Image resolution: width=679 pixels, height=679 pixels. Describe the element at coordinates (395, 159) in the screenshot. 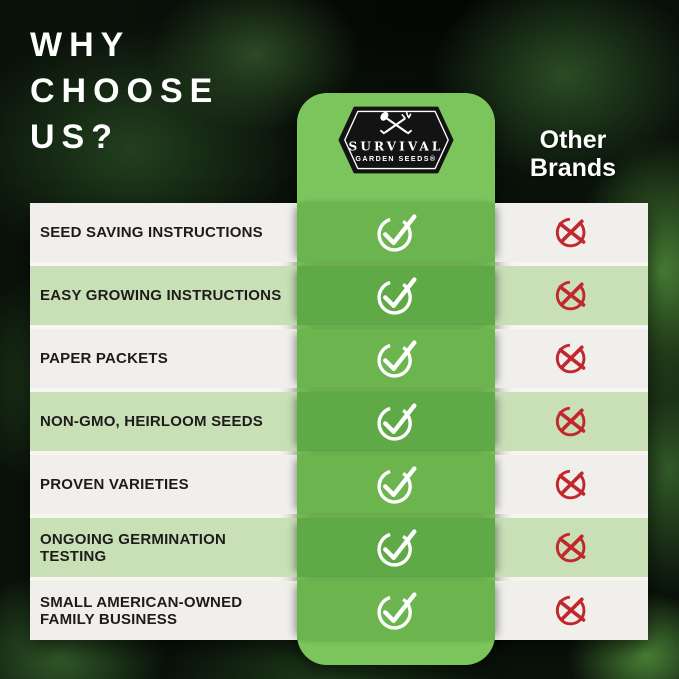

I see `brand-subname: GARDEN SEEDS®` at that location.